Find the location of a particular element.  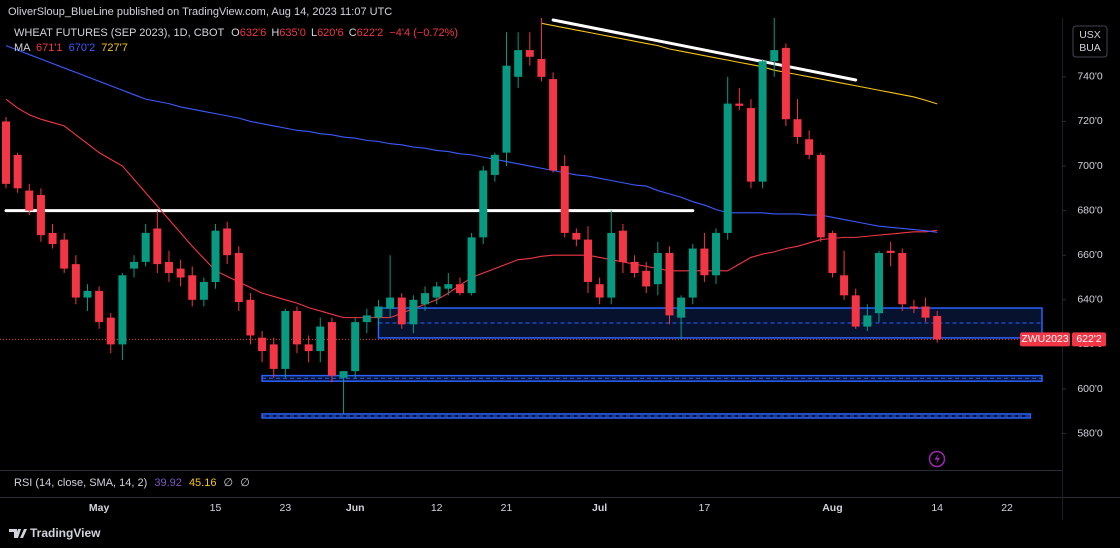

legend-value: 632'6 is located at coordinates (253, 33).